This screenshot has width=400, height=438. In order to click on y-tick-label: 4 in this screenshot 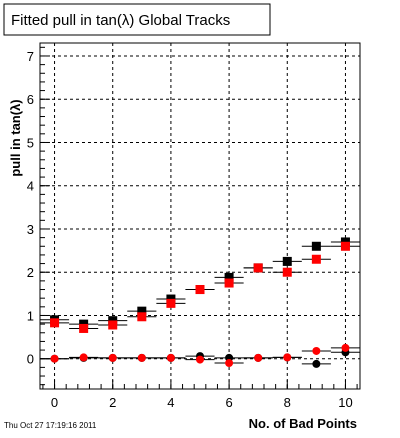, I will do `click(30, 186)`.